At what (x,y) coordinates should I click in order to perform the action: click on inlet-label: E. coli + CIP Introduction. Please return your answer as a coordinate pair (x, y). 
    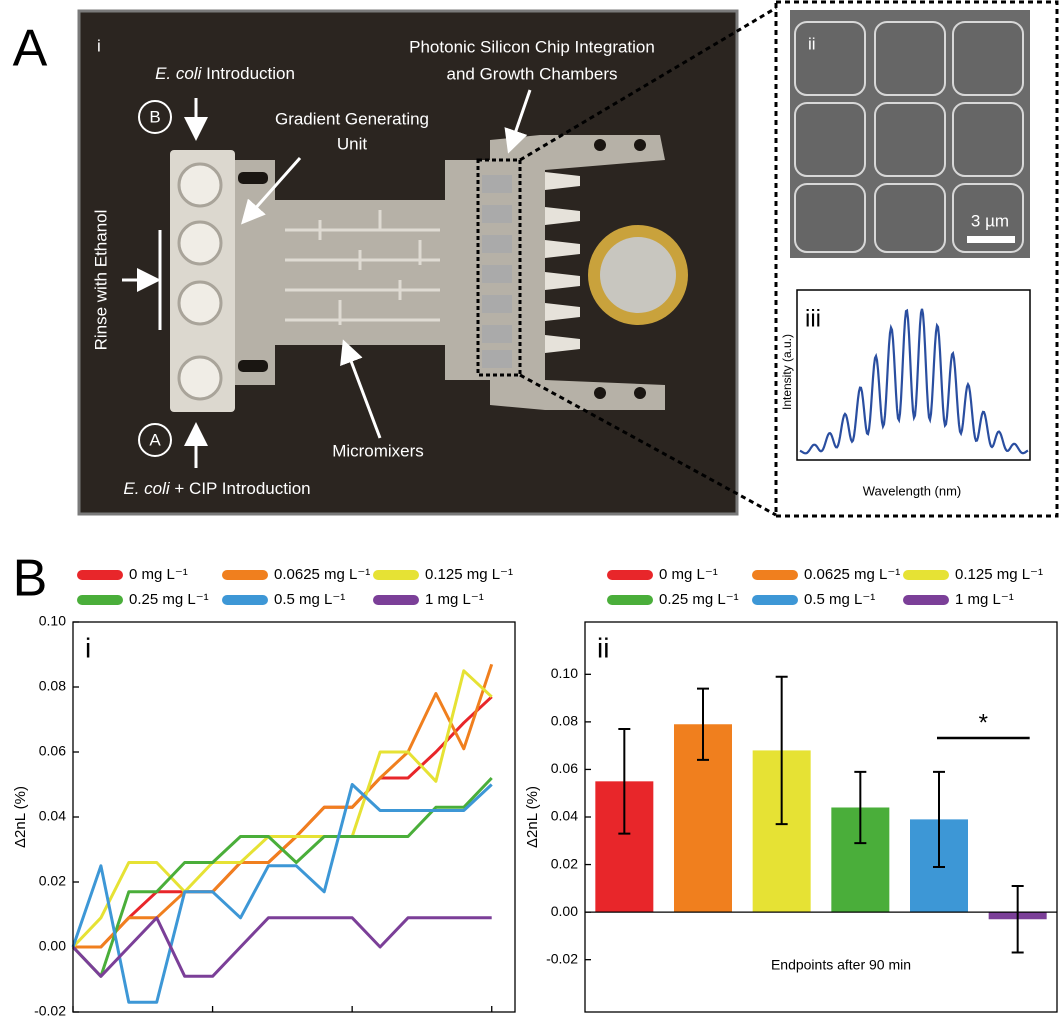
    Looking at the image, I should click on (216, 488).